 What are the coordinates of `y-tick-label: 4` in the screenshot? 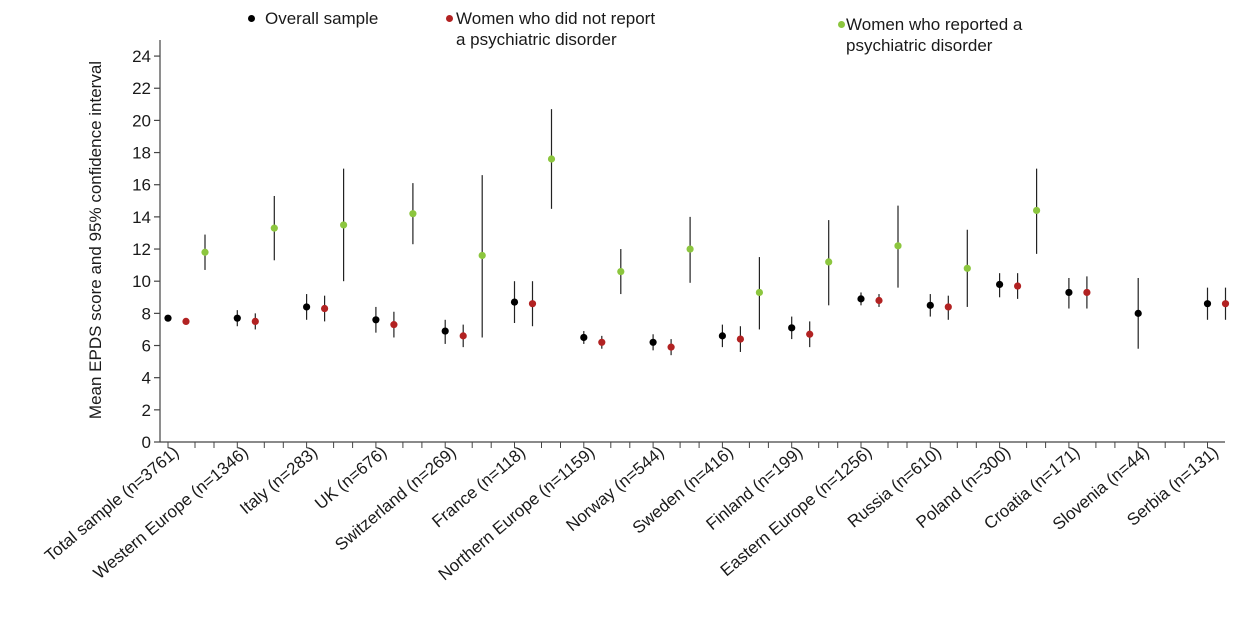 It's located at (146, 378).